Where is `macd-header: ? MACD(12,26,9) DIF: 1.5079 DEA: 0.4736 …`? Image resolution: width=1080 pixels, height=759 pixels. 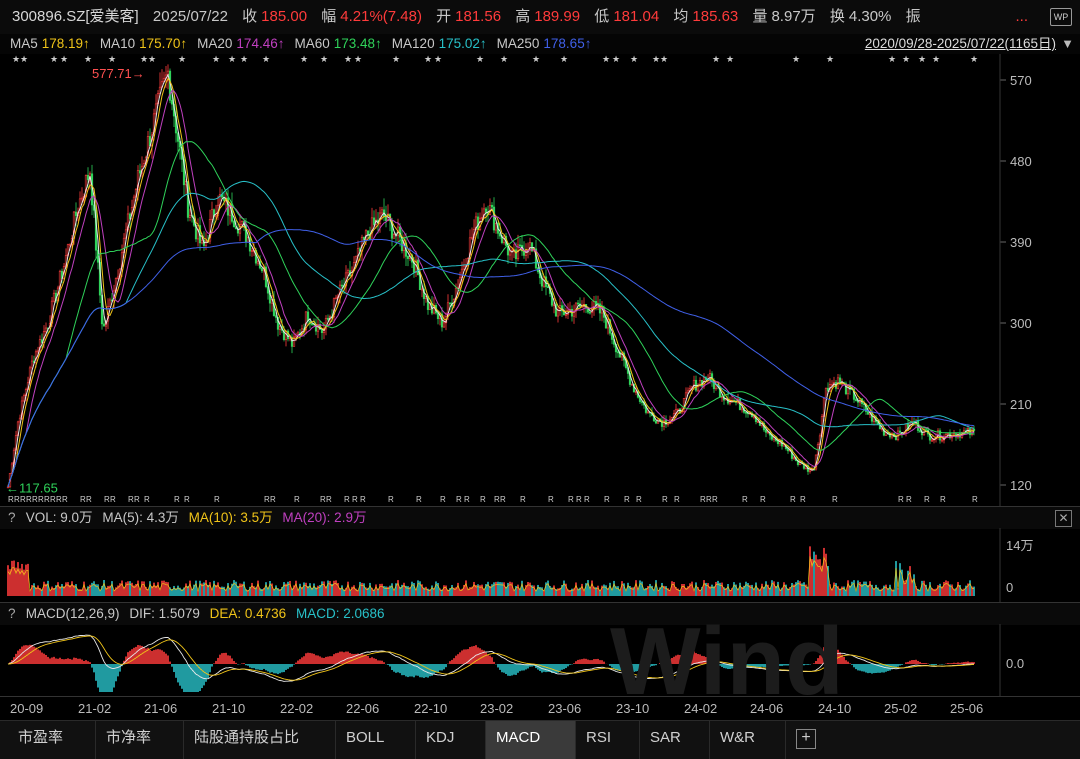 macd-header: ? MACD(12,26,9) DIF: 1.5079 DEA: 0.4736 … is located at coordinates (540, 613).